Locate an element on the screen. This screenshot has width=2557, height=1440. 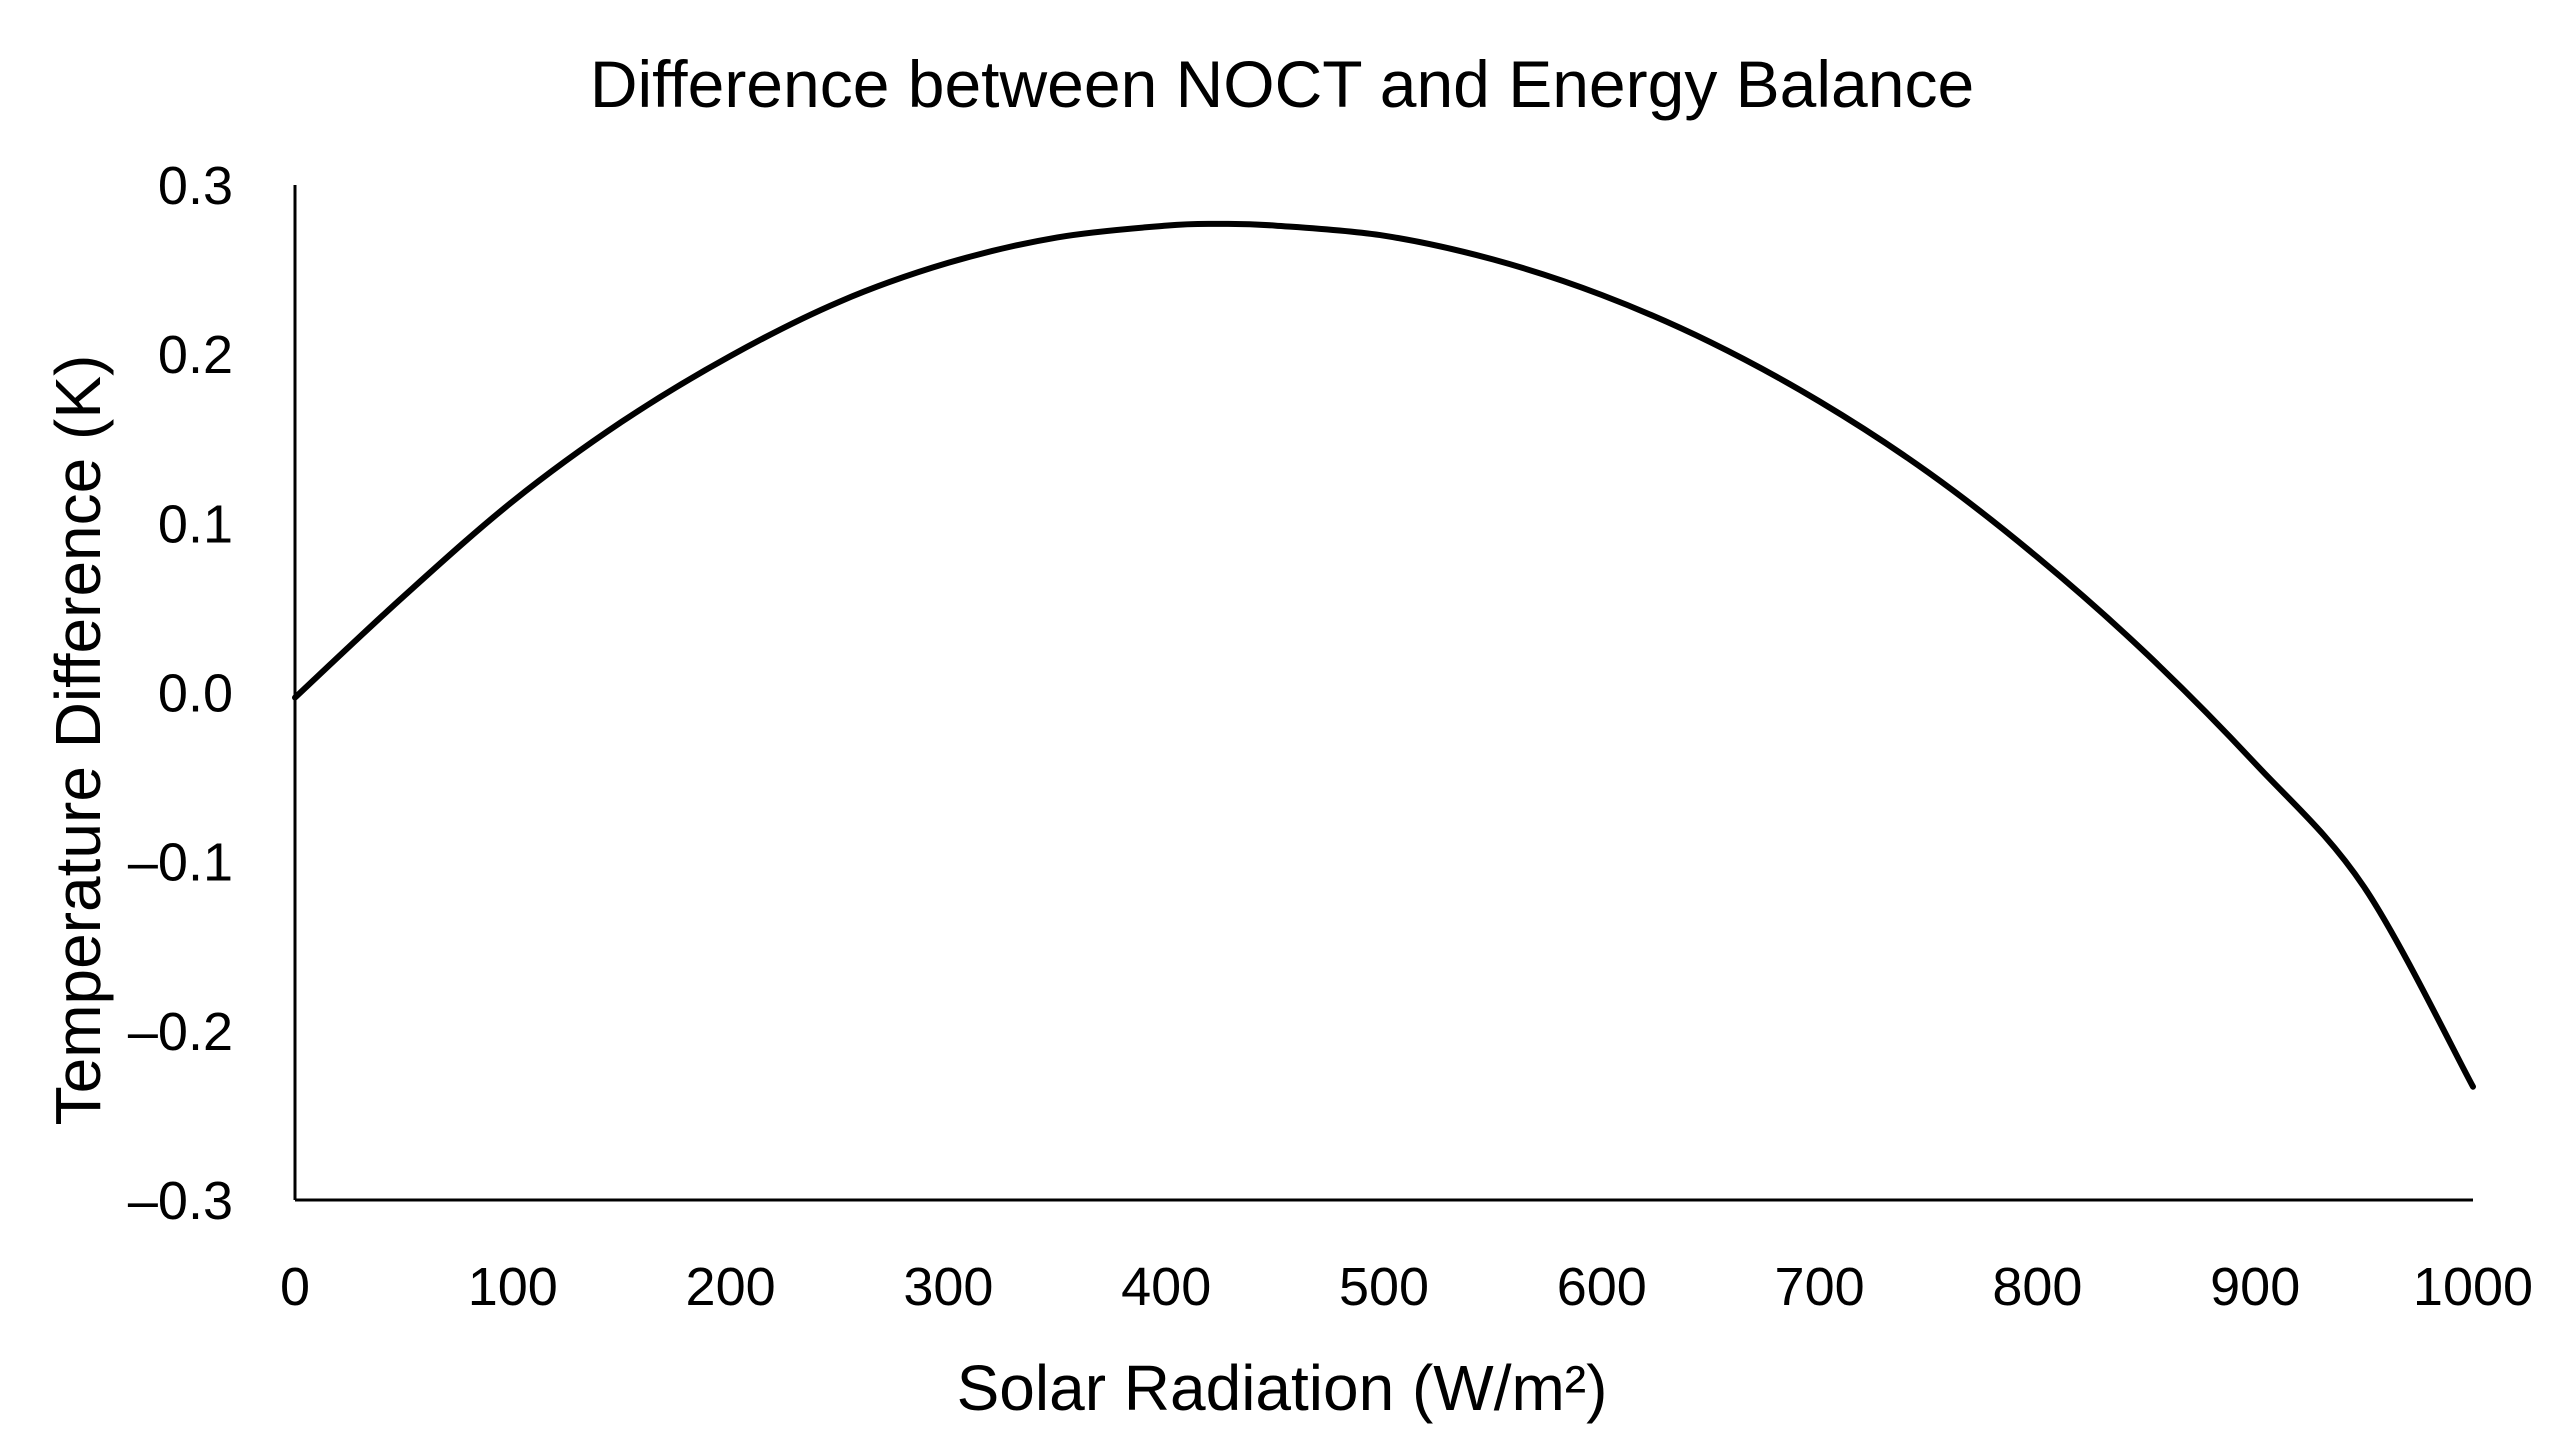
y-tick-labels: 0.3 0.2 0.1 0.0 –0.1 –0.2 –0.3 is located at coordinates (180, 693).